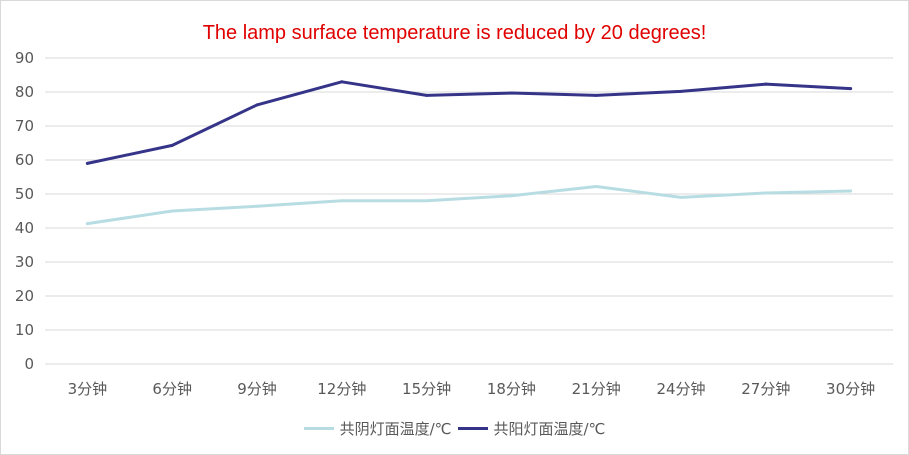 The width and height of the screenshot is (909, 455). What do you see at coordinates (765, 389) in the screenshot?
I see `x-tick-label: 27分钟` at bounding box center [765, 389].